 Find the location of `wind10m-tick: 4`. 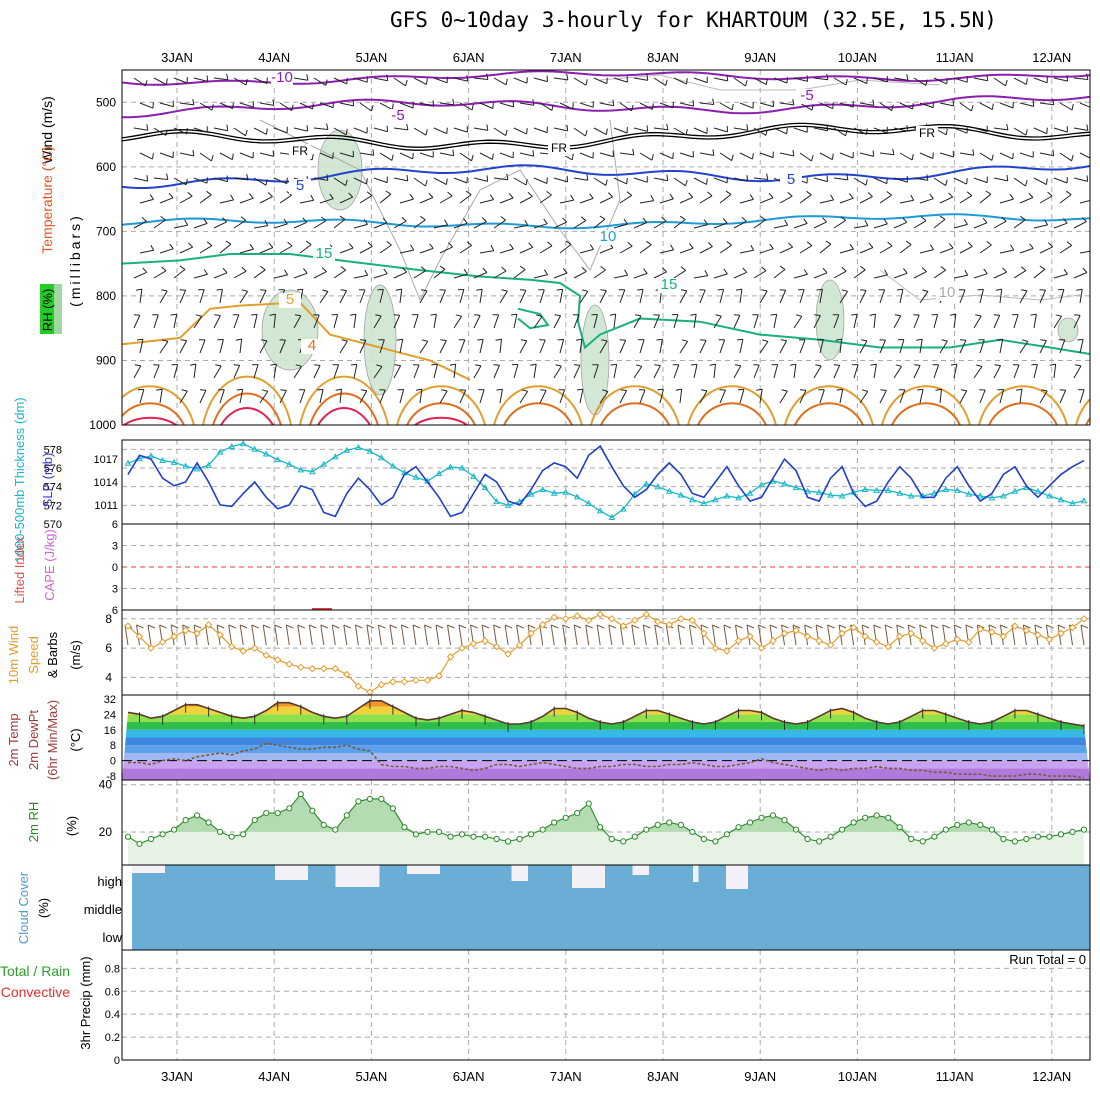

wind10m-tick: 4 is located at coordinates (108, 677).